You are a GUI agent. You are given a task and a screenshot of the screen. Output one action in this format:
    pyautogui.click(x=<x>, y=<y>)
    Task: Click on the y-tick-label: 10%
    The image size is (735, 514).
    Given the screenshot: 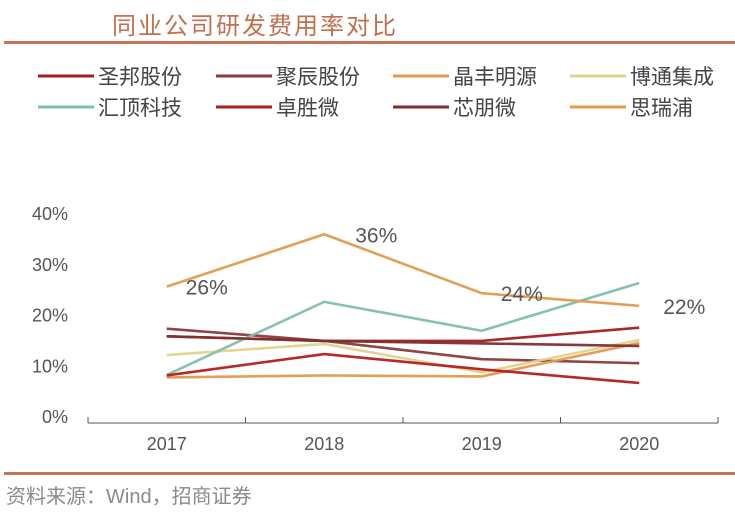 What is the action you would take?
    pyautogui.click(x=50, y=366)
    